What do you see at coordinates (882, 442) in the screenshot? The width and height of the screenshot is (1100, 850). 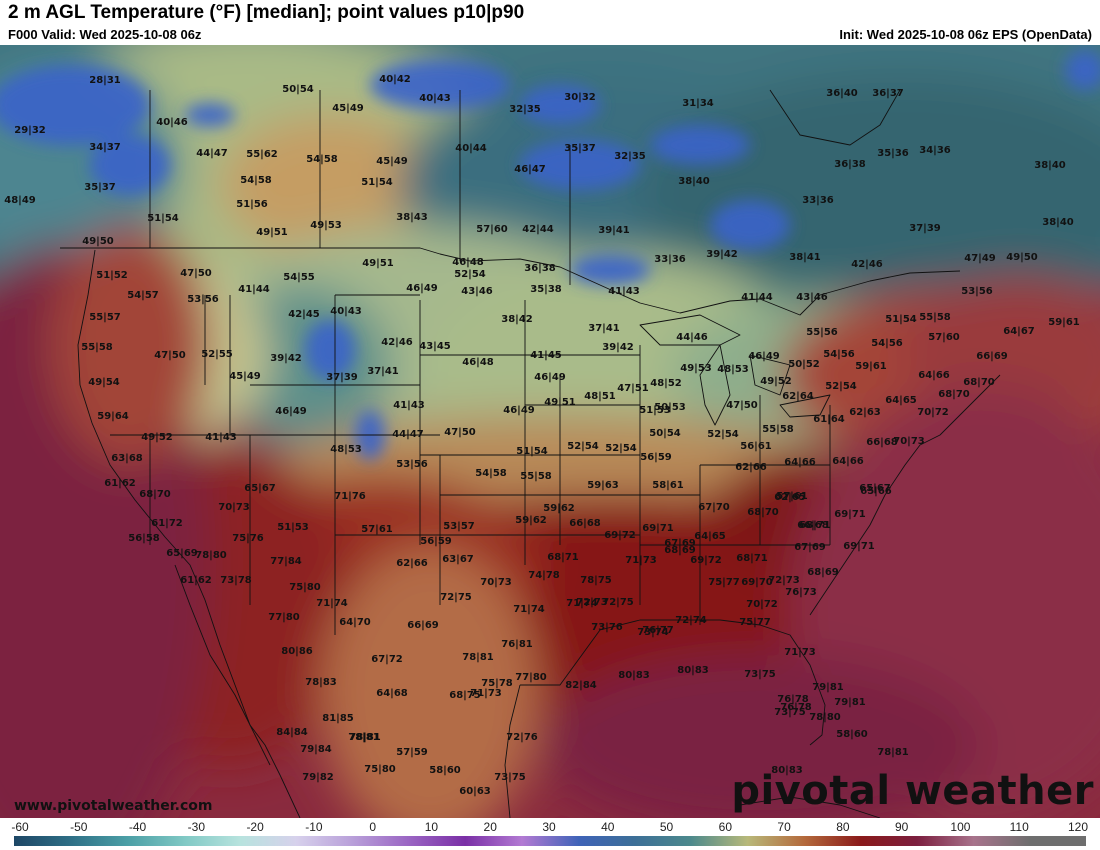 I see `point-value-label: 66|68` at bounding box center [882, 442].